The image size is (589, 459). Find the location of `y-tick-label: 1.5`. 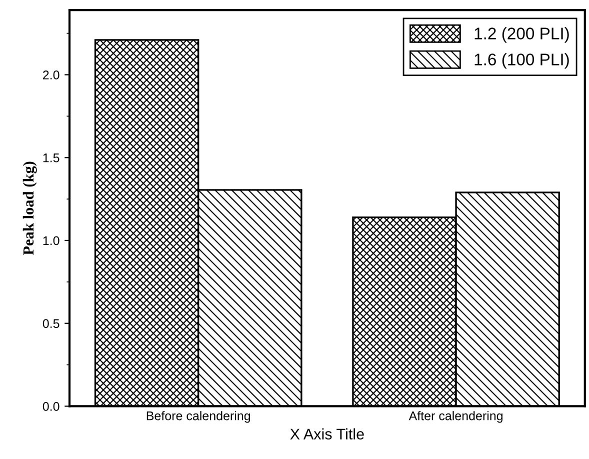

y-tick-label: 1.5 is located at coordinates (51, 158).